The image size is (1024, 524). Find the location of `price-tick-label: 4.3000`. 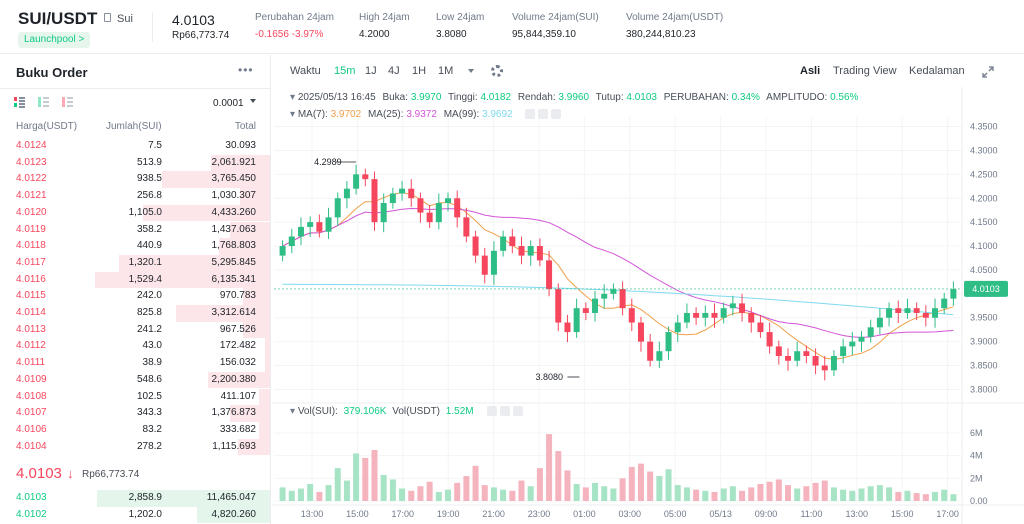

price-tick-label: 4.3000 is located at coordinates (984, 150).